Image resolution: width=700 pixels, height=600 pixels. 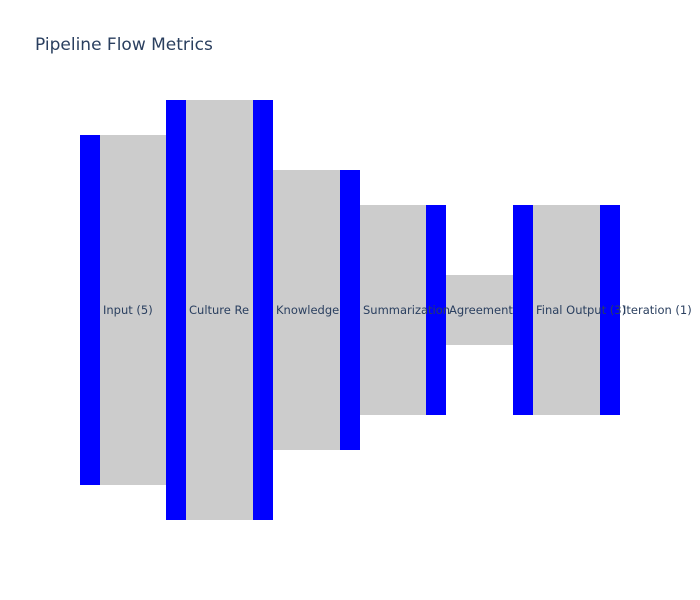 I want to click on chart-title: Pipeline Flow Metrics, so click(x=124, y=45).